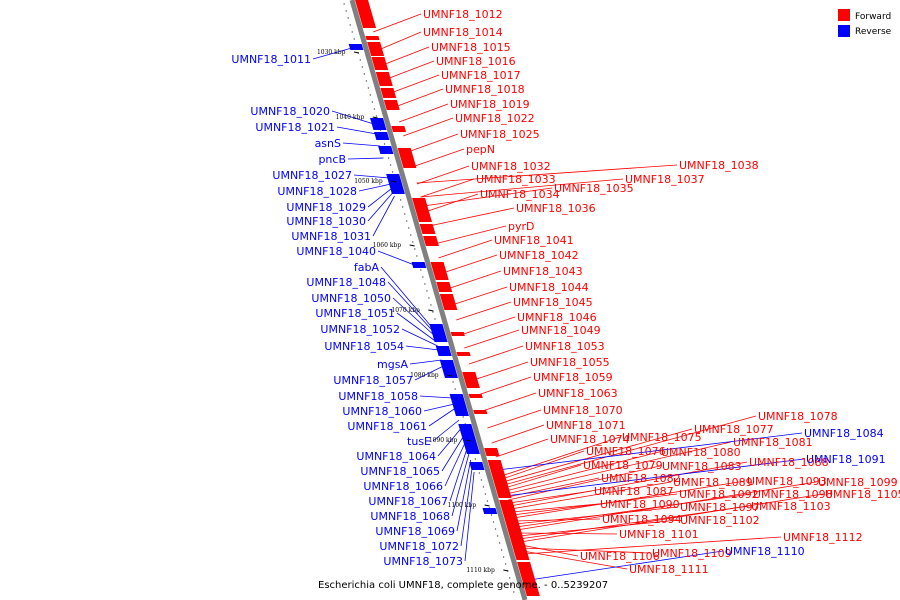 The height and width of the screenshot is (600, 900). What do you see at coordinates (423, 561) in the screenshot?
I see `gene-label: UMNF18_1073` at bounding box center [423, 561].